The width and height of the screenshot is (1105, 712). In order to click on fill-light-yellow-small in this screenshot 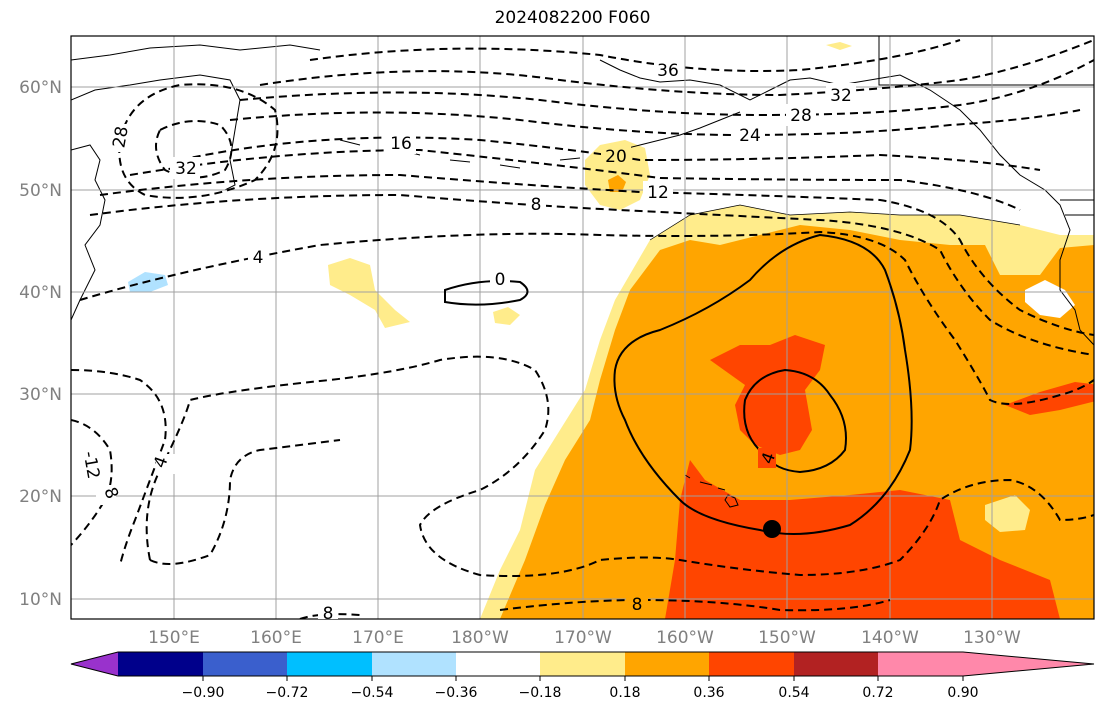, I will do `click(506, 316)`.